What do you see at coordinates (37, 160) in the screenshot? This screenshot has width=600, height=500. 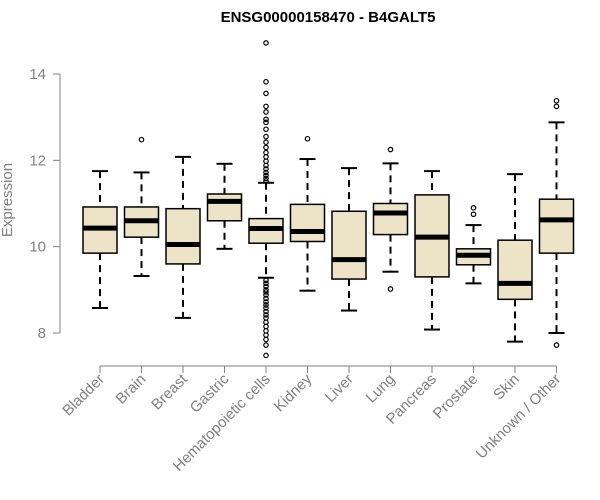 I see `y-tick-label: 12` at bounding box center [37, 160].